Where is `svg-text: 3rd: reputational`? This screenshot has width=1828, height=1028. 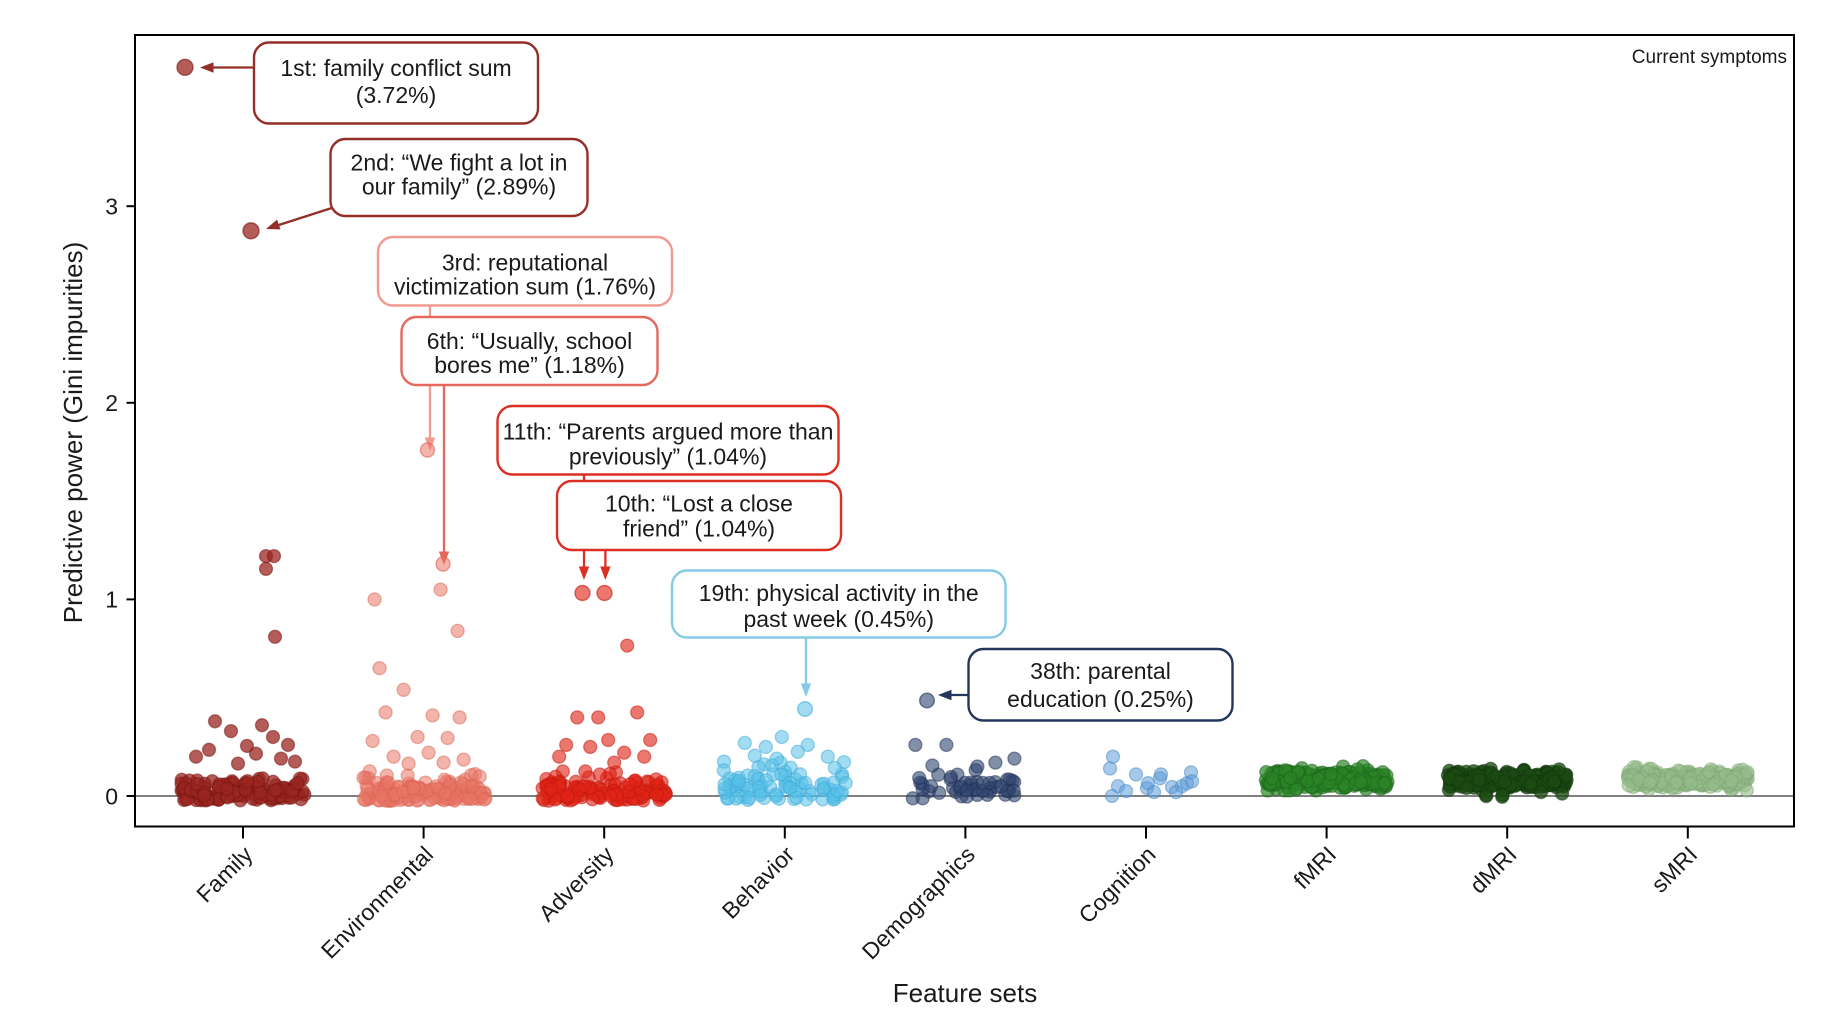
svg-text: 3rd: reputational is located at coordinates (525, 263).